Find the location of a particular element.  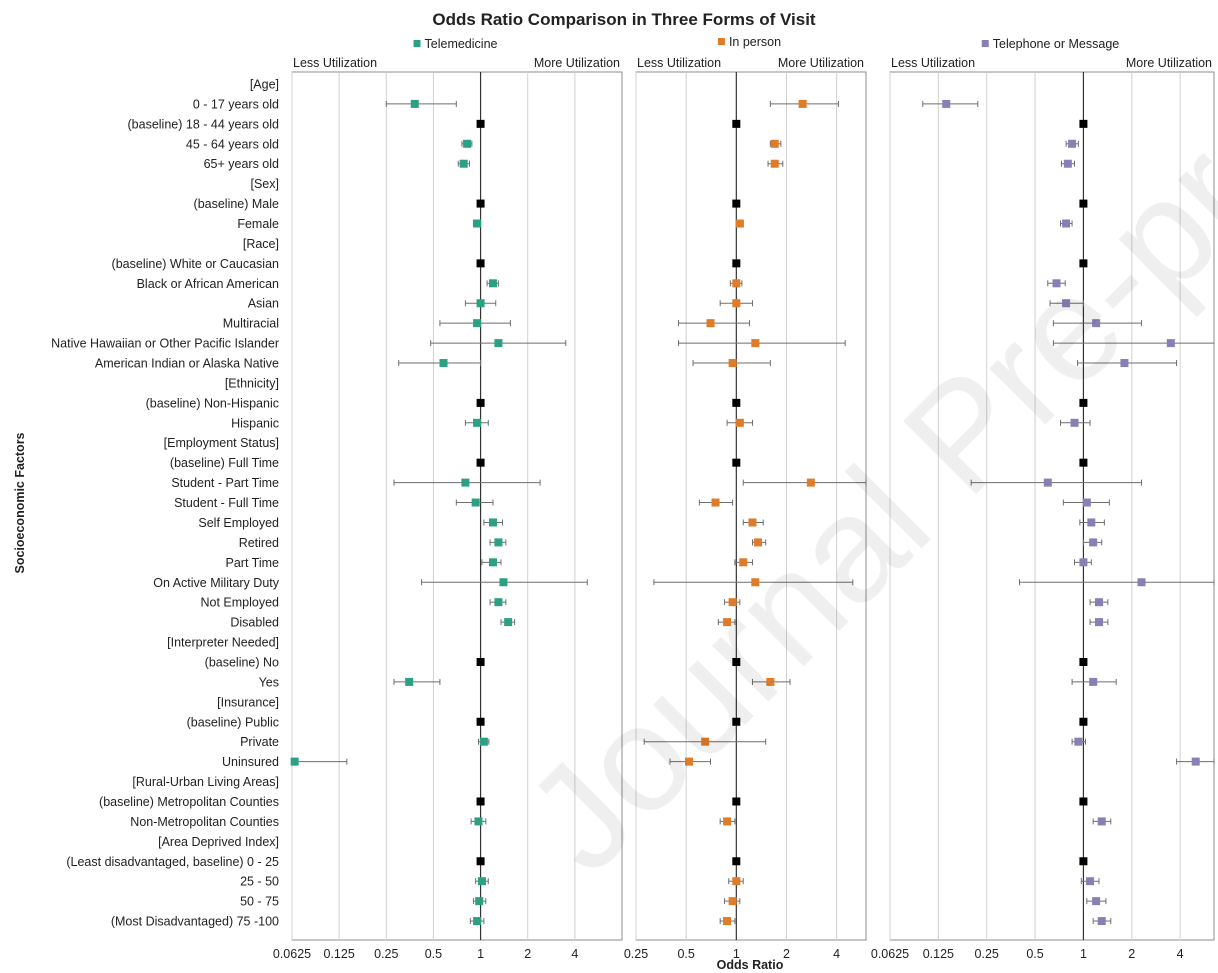

row-label: Female is located at coordinates (258, 224).